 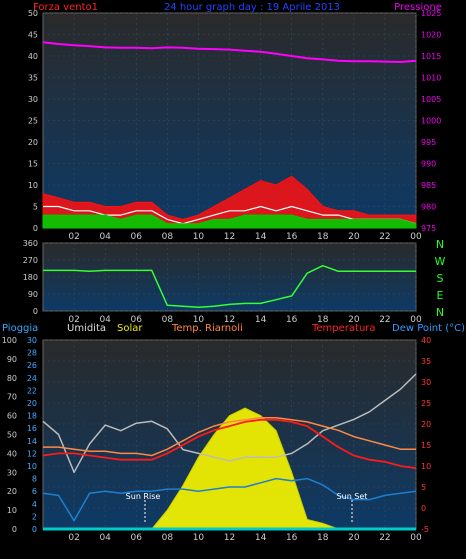 I want to click on rain-axis-tick-label: 100, so click(x=9, y=340).